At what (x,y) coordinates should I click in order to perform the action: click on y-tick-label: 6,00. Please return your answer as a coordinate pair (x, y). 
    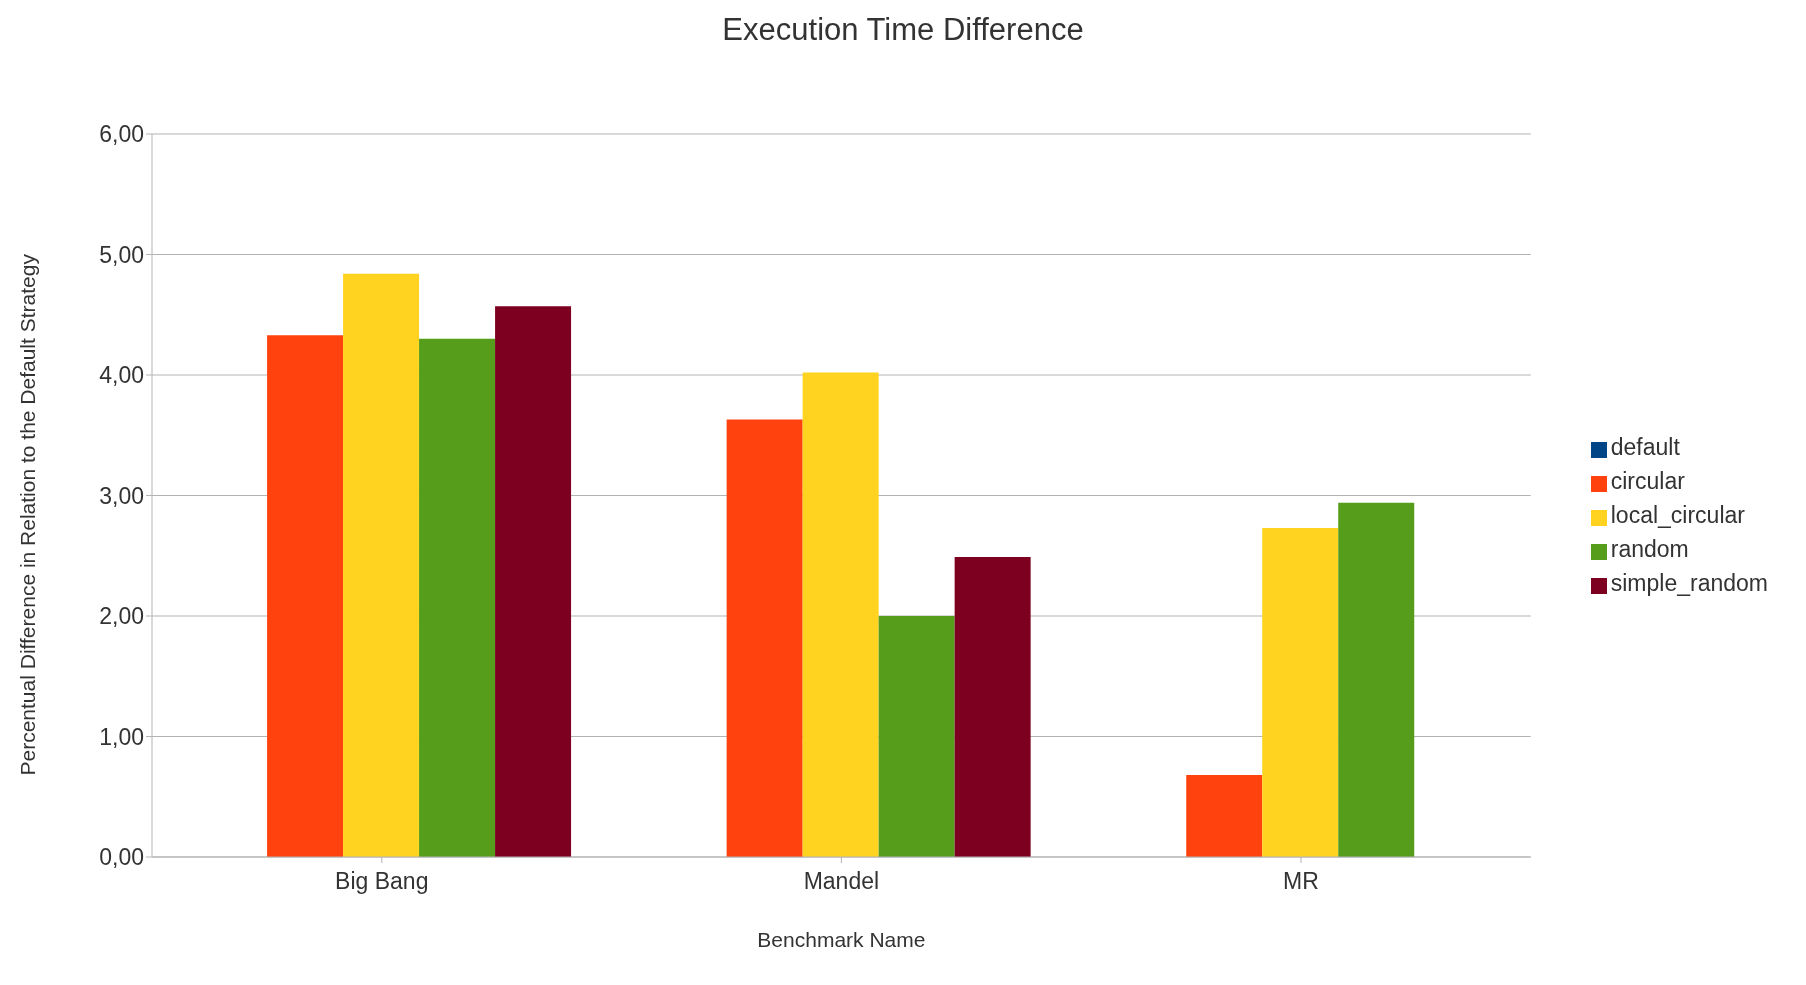
    Looking at the image, I should click on (121, 134).